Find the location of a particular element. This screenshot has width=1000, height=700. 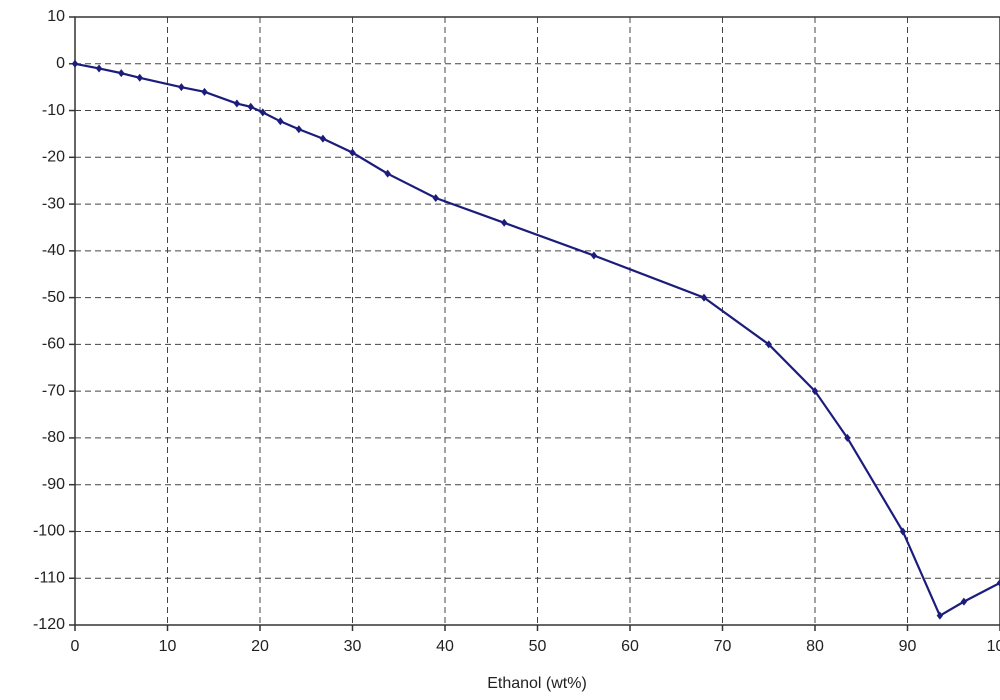

y-tick-label: -110 is located at coordinates (49, 577).